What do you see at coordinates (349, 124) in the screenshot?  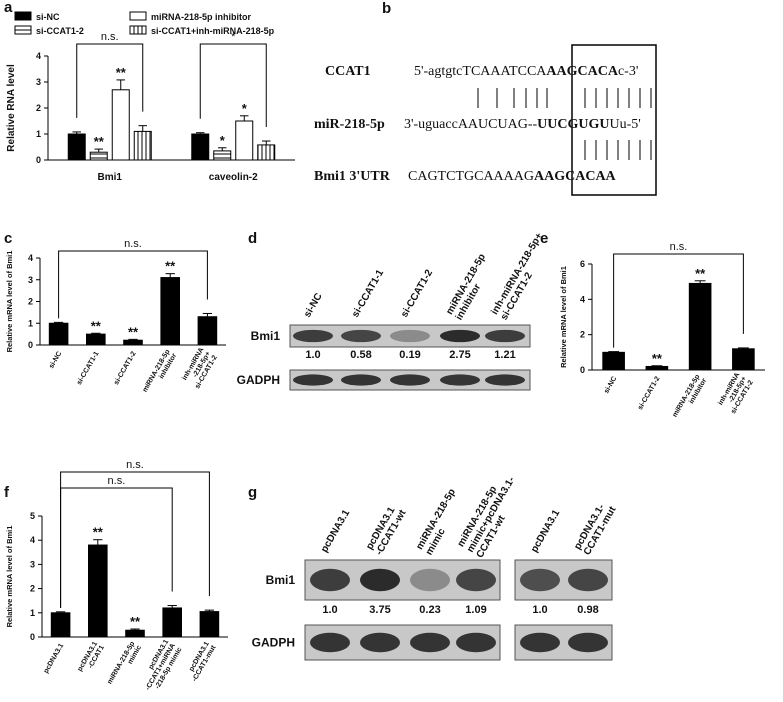 I see `sequence-name: miR-218-5p` at bounding box center [349, 124].